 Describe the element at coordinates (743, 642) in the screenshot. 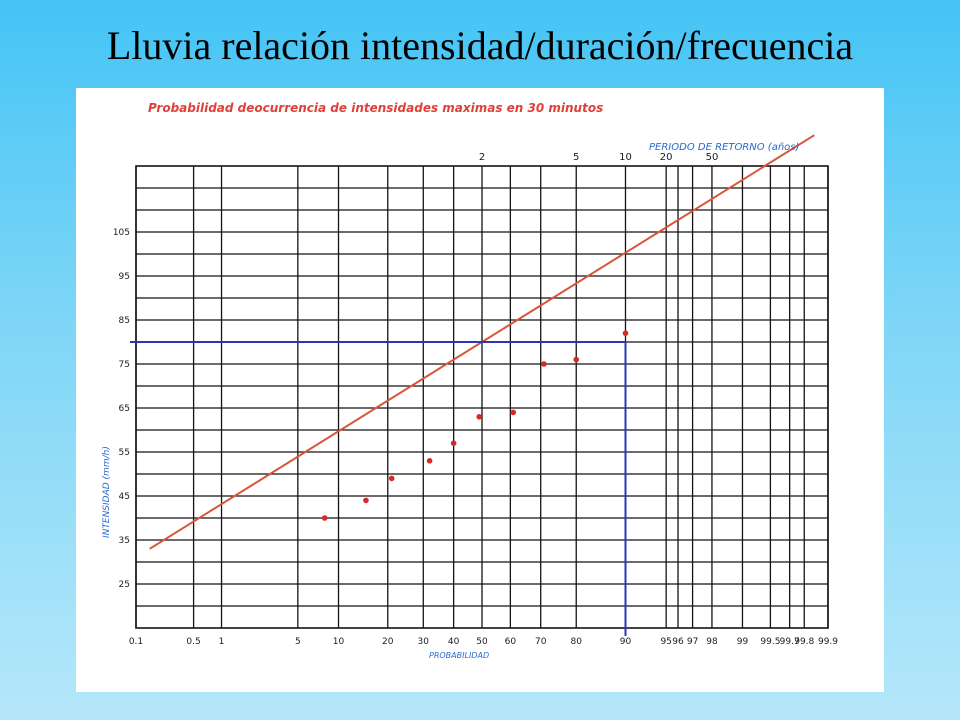

I see `x-tick-label: 99` at that location.